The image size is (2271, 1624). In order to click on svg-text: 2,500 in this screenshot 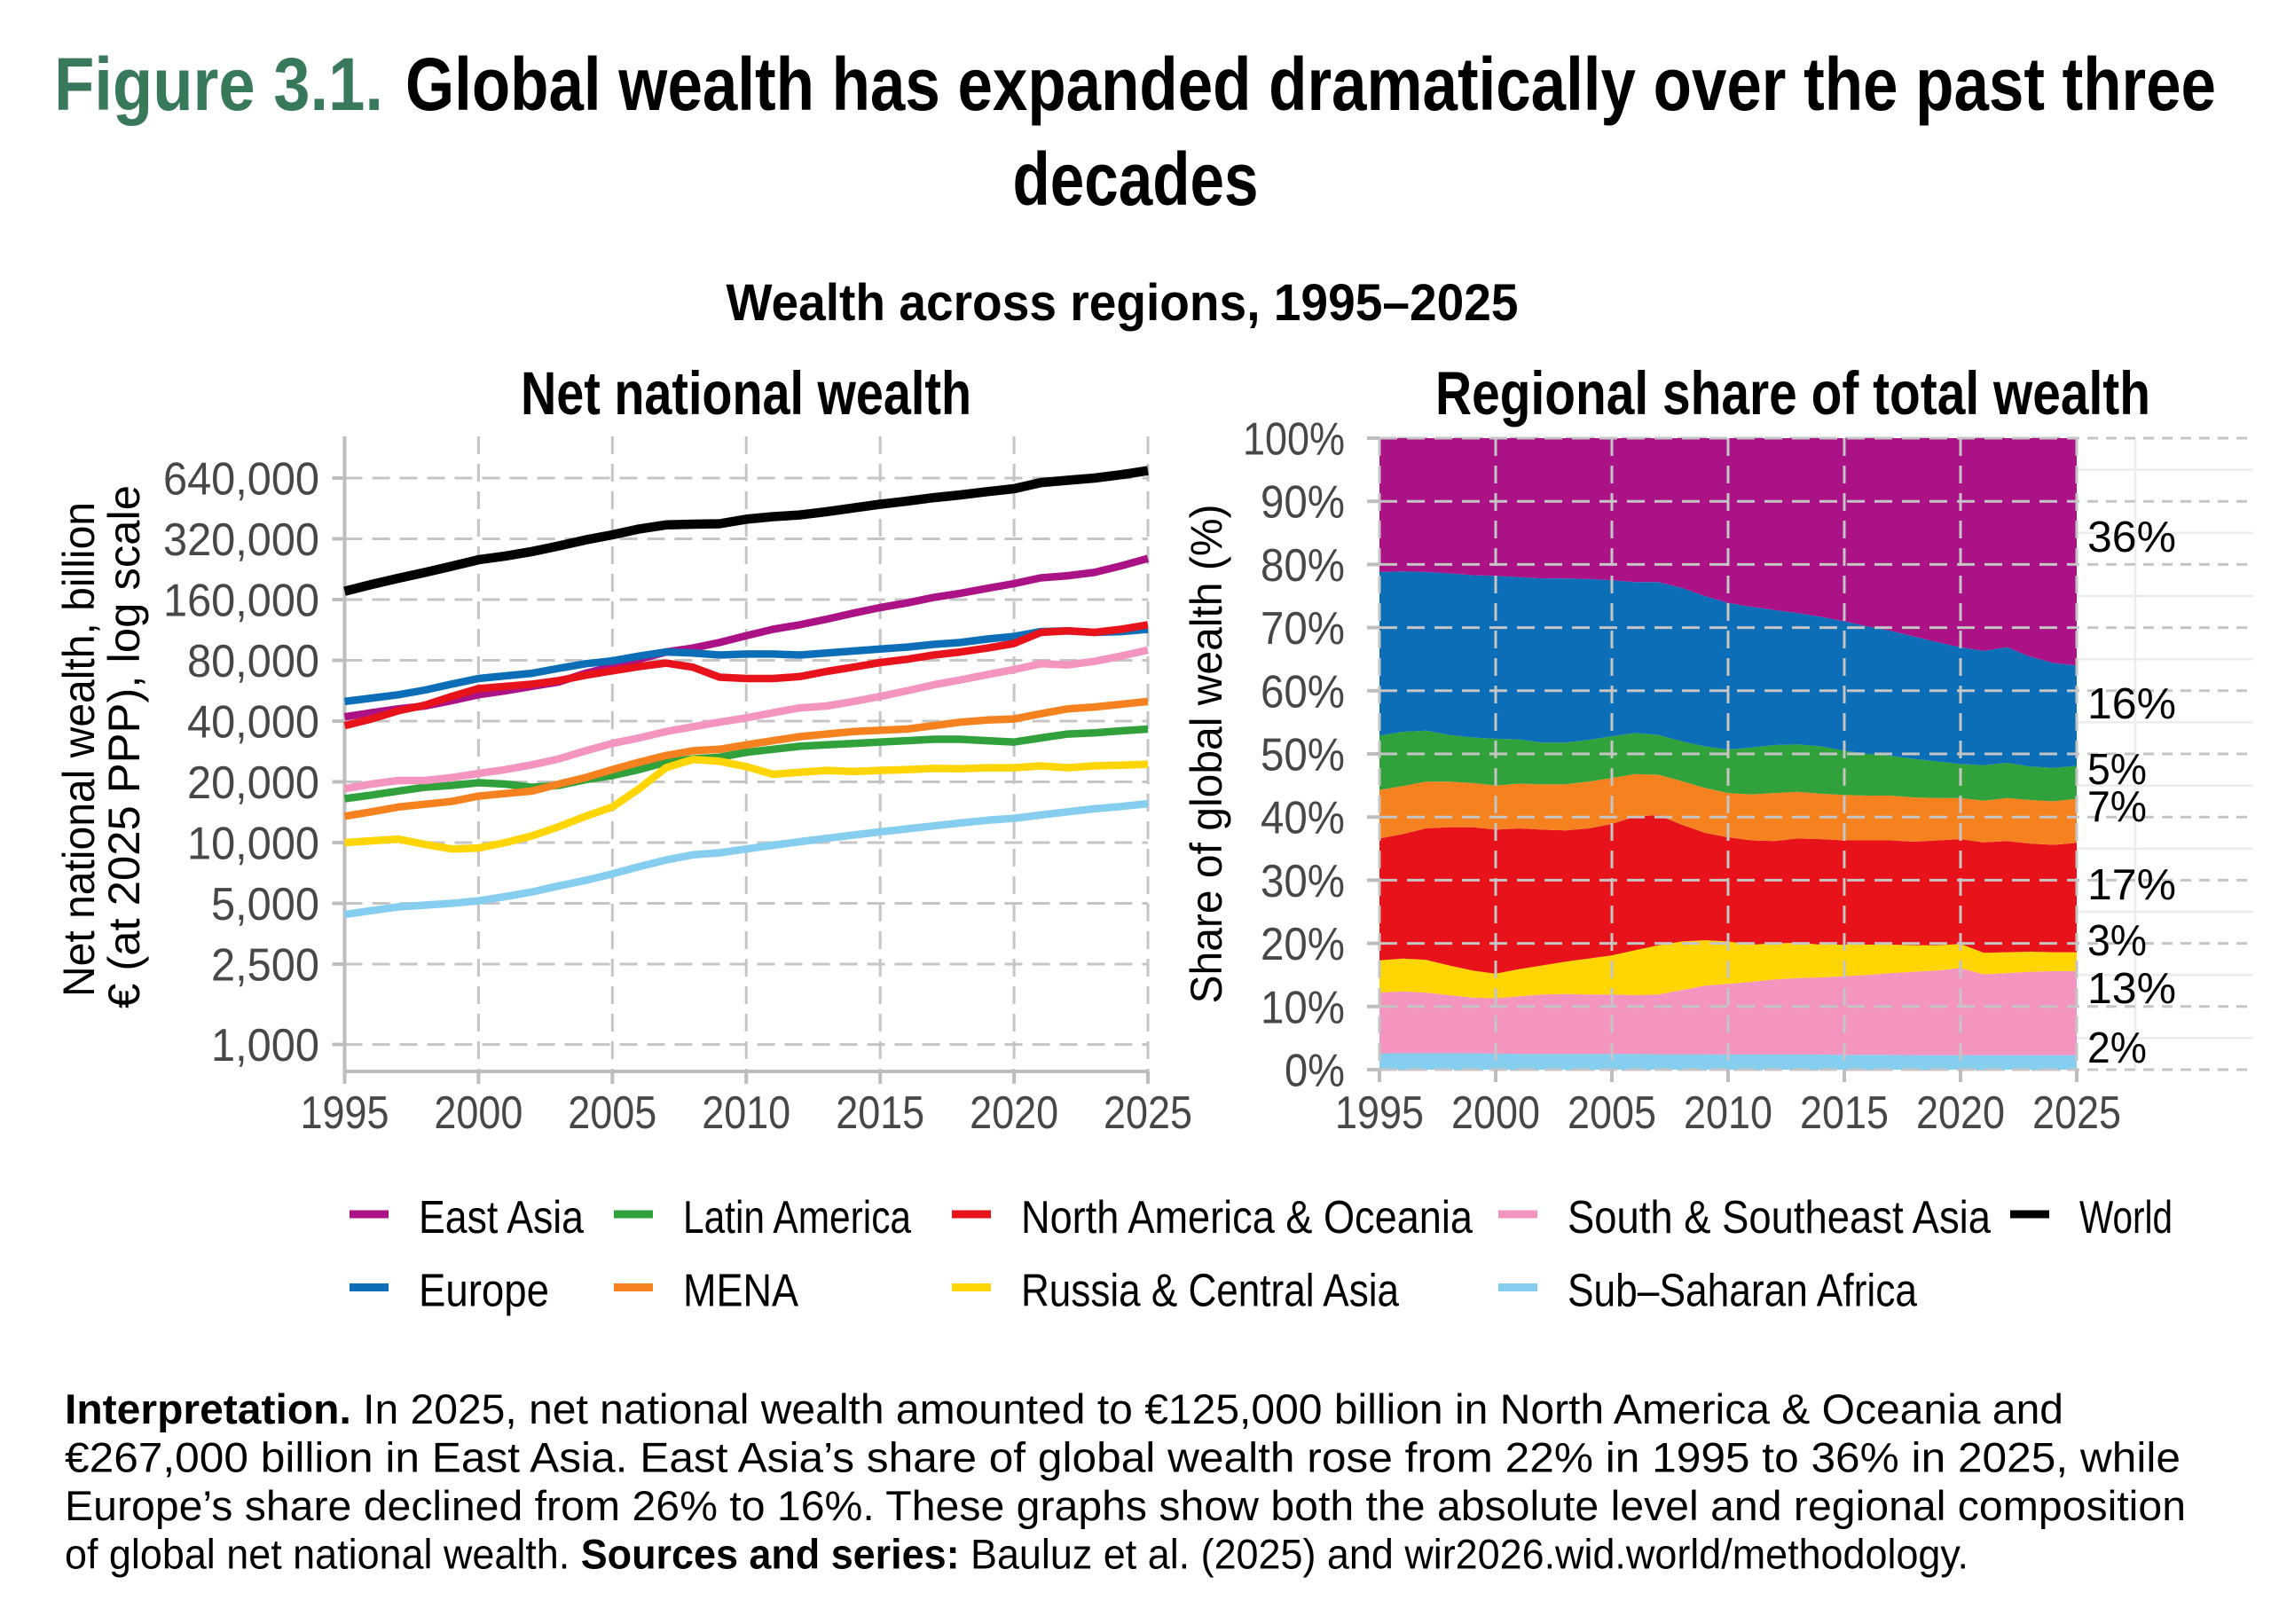, I will do `click(265, 966)`.